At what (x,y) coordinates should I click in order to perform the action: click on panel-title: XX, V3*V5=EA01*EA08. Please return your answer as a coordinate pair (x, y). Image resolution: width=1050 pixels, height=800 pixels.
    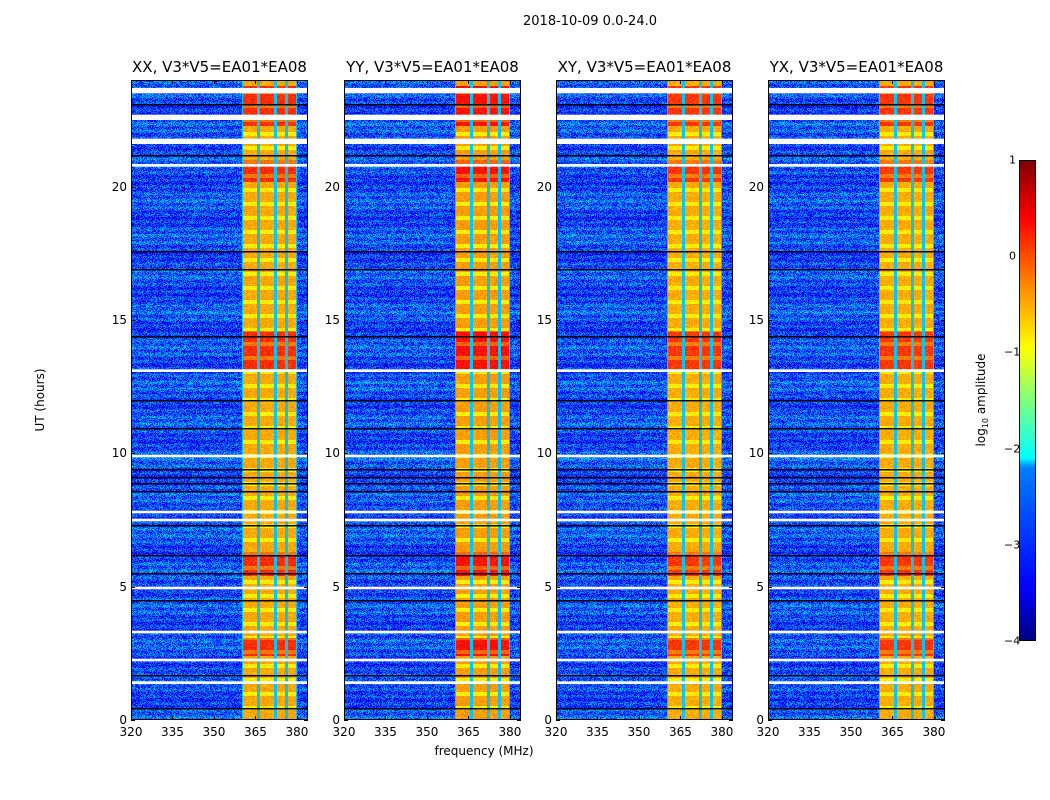
    Looking at the image, I should click on (219, 67).